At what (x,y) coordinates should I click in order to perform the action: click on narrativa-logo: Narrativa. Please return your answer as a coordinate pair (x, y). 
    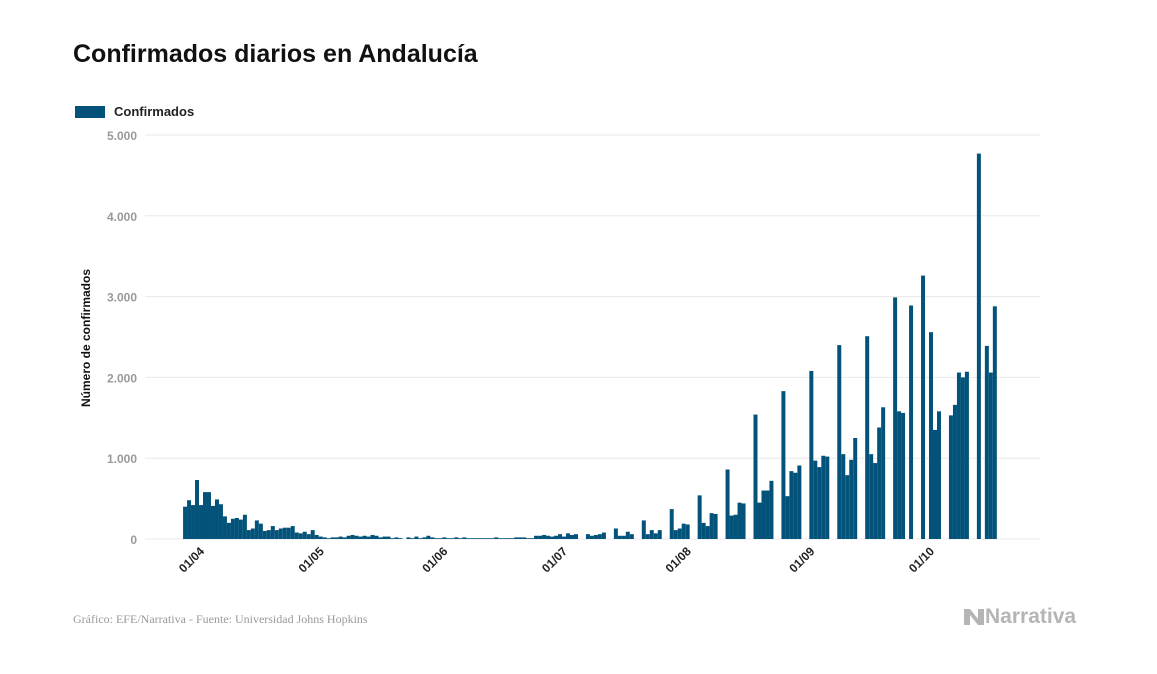
    Looking at the image, I should click on (1019, 617).